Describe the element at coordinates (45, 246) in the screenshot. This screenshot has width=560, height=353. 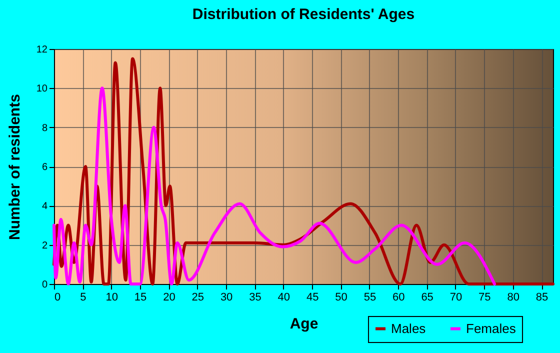
I see `y-tick-label: 2` at that location.